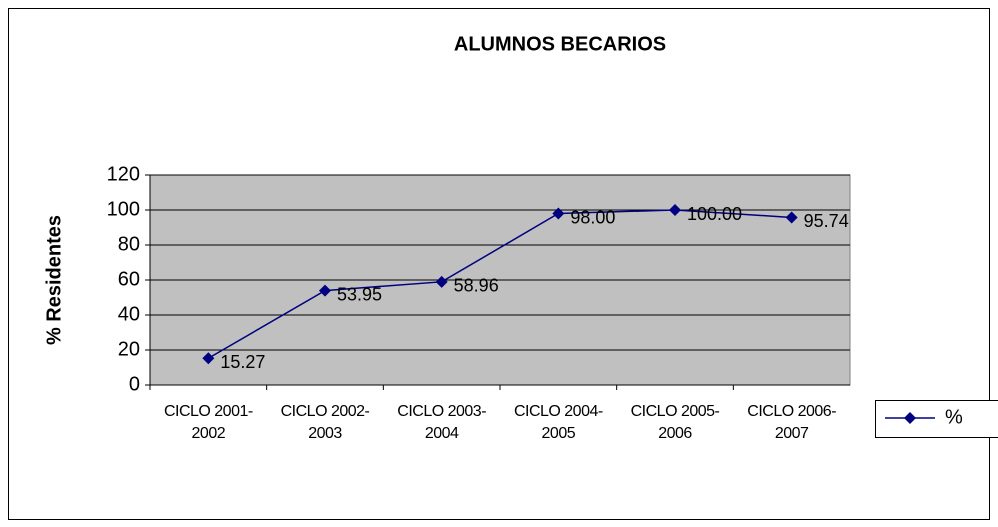 The height and width of the screenshot is (527, 998). Describe the element at coordinates (123, 209) in the screenshot. I see `y-tick-label: 100` at that location.